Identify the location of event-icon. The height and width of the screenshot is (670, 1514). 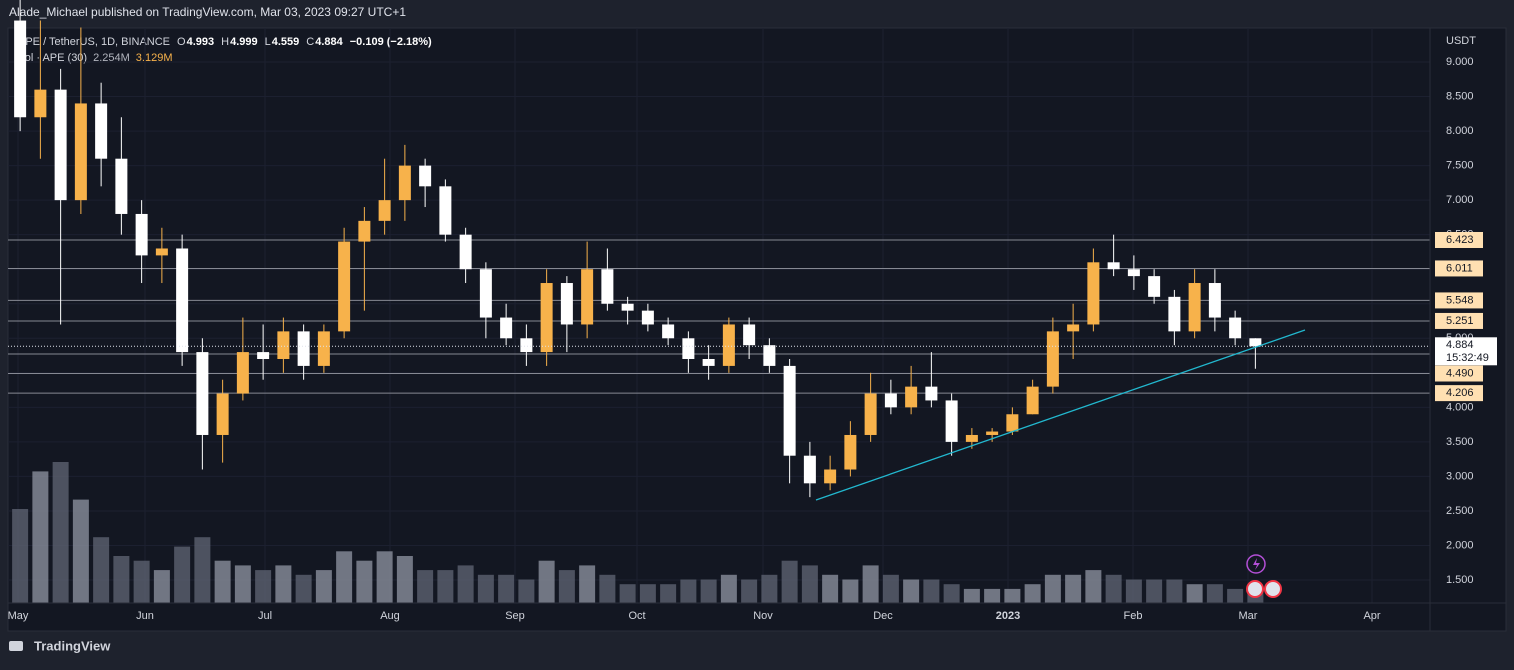
(1256, 564).